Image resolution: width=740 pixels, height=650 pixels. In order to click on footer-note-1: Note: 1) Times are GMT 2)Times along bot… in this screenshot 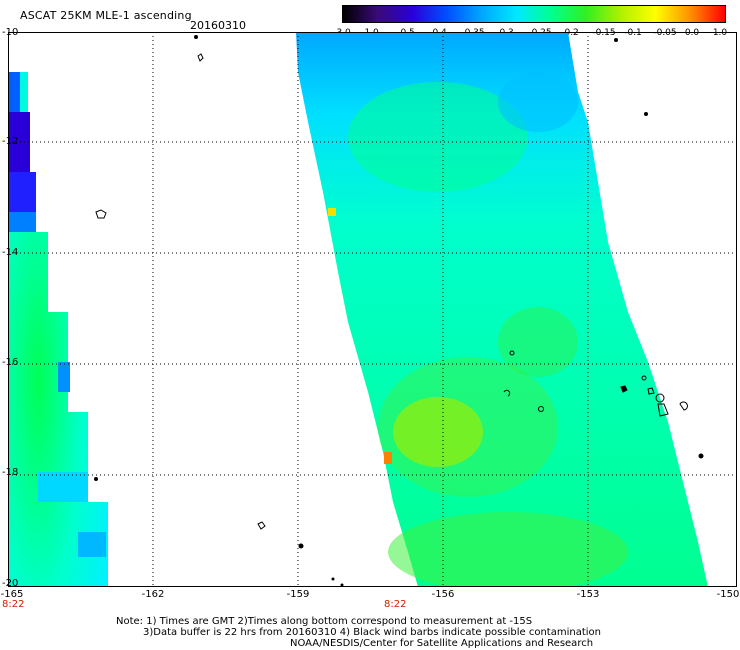, I will do `click(324, 621)`.